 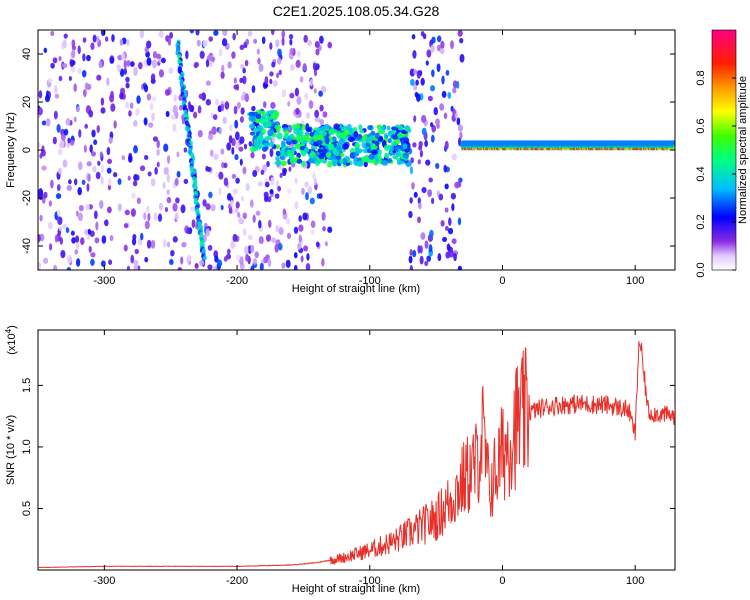 What do you see at coordinates (701, 173) in the screenshot?
I see `colorbar-tick-label-2: 0.4` at bounding box center [701, 173].